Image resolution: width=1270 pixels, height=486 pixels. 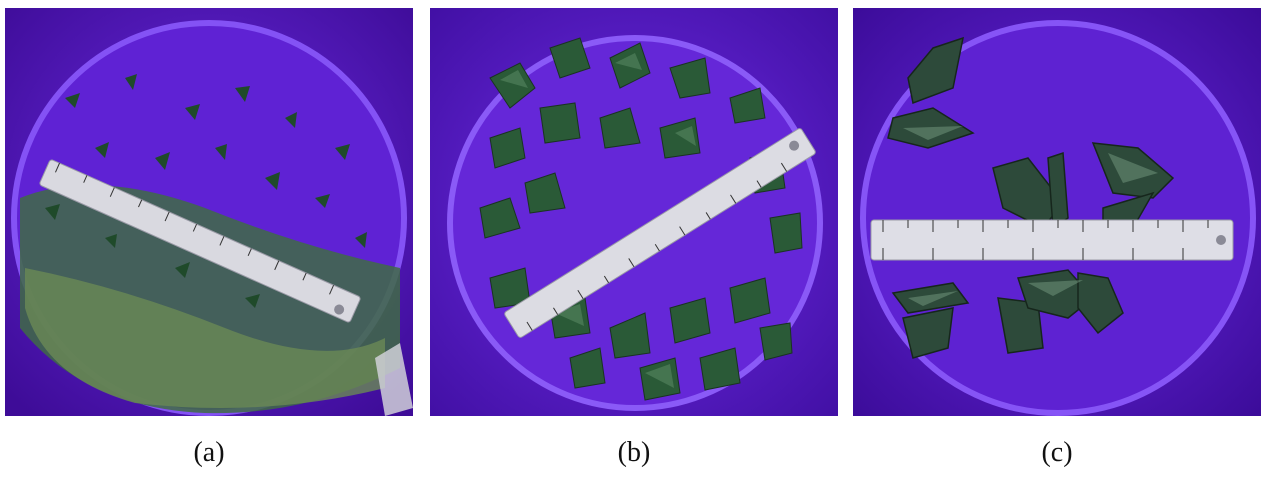 What do you see at coordinates (634, 452) in the screenshot?
I see `caption-b: (b)` at bounding box center [634, 452].